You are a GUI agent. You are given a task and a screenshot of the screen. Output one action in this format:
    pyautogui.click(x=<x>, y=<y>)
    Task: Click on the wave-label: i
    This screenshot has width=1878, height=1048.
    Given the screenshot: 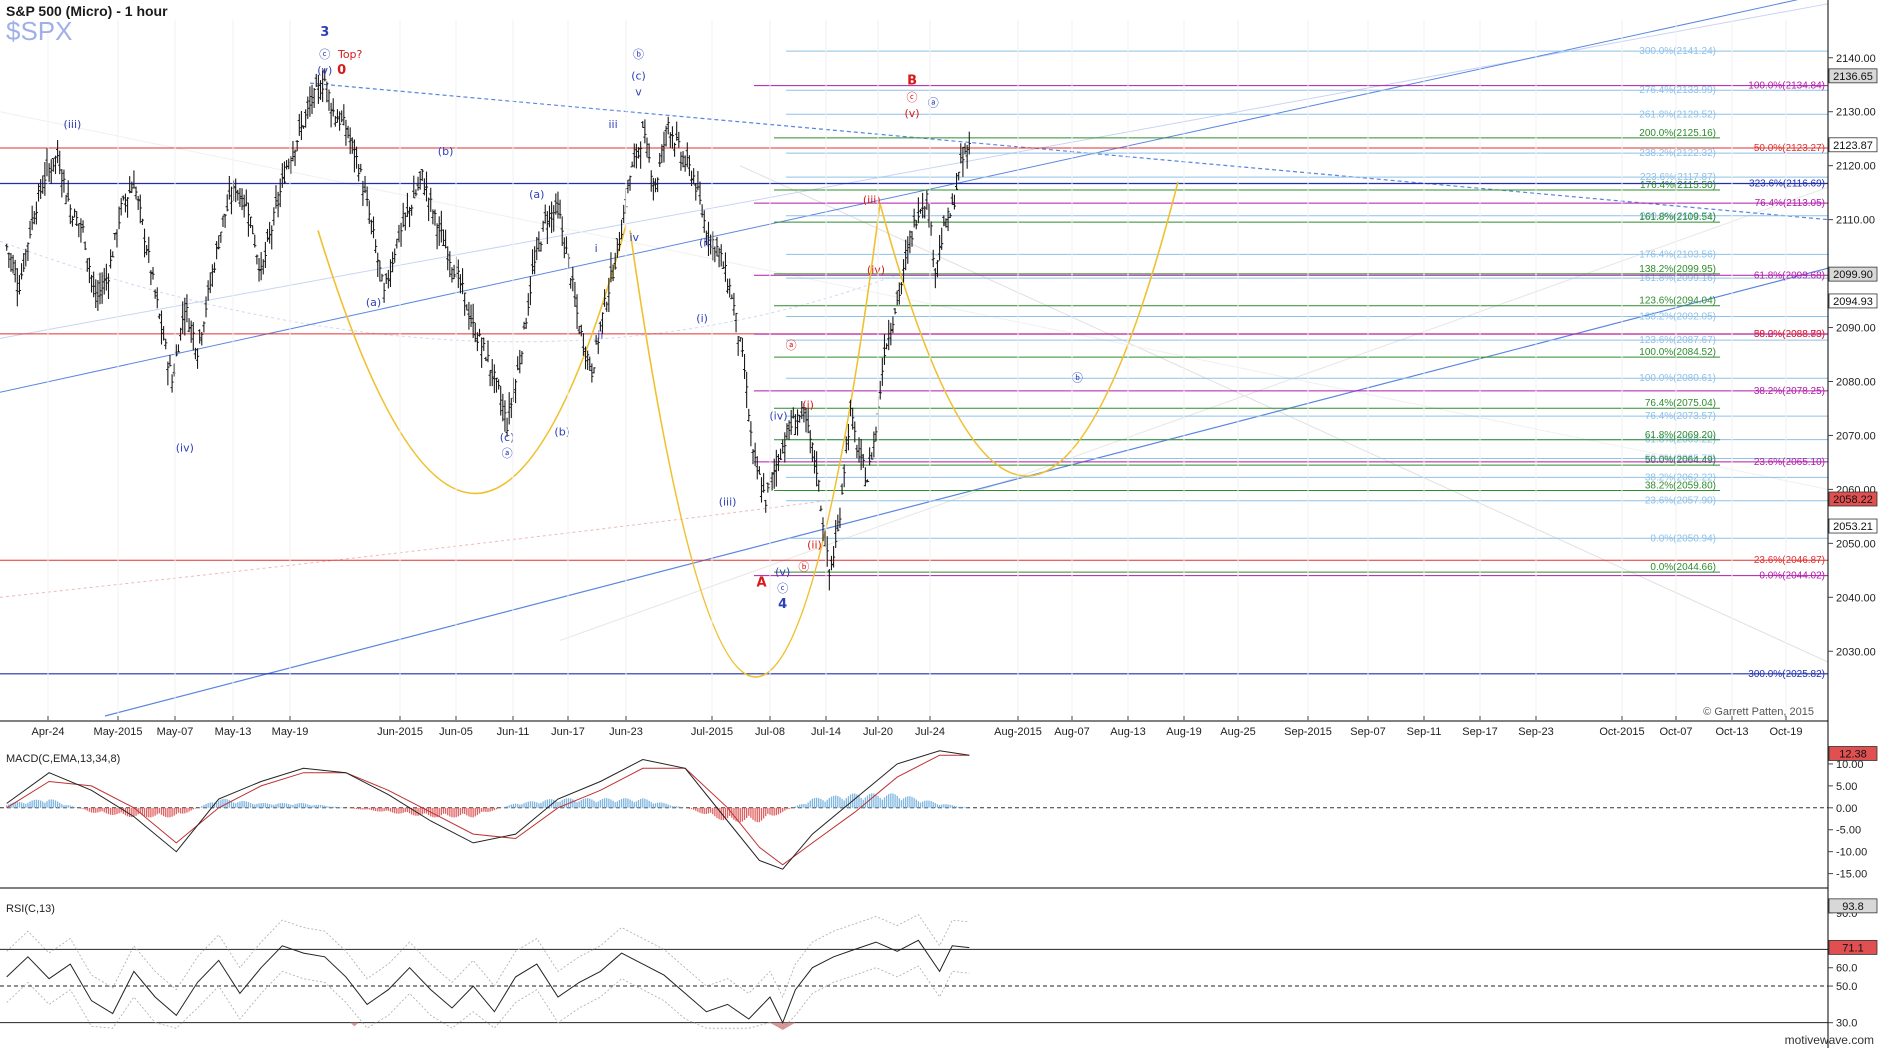 What is the action you would take?
    pyautogui.click(x=596, y=248)
    